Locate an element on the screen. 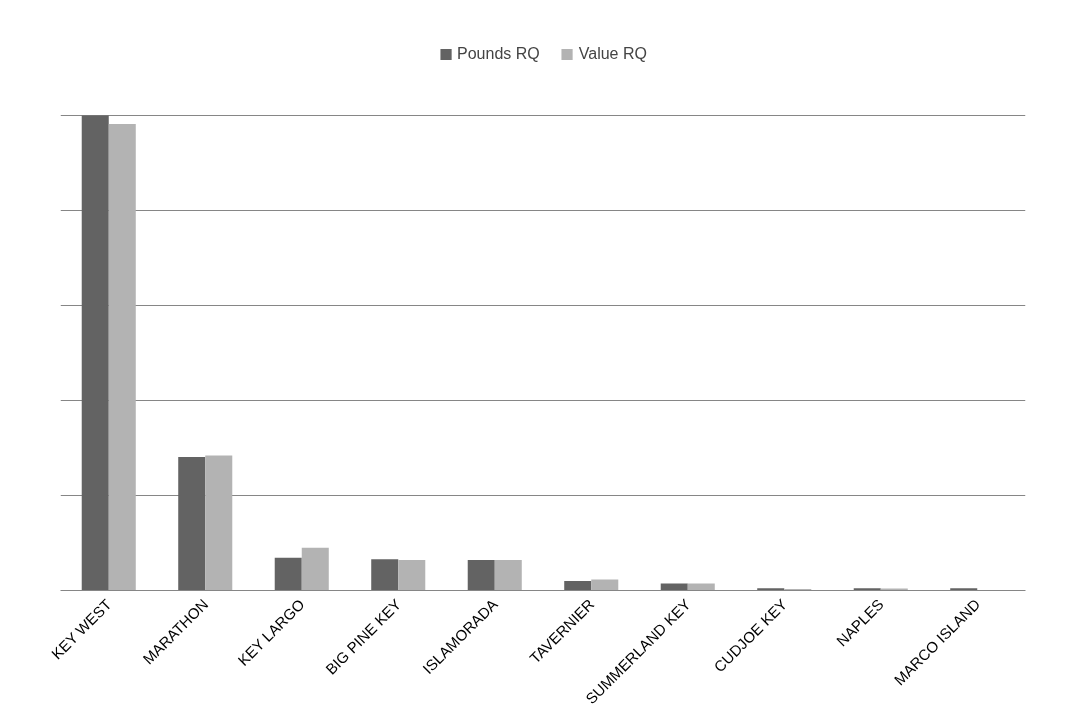  legend-label: Value RQ is located at coordinates (612, 54).